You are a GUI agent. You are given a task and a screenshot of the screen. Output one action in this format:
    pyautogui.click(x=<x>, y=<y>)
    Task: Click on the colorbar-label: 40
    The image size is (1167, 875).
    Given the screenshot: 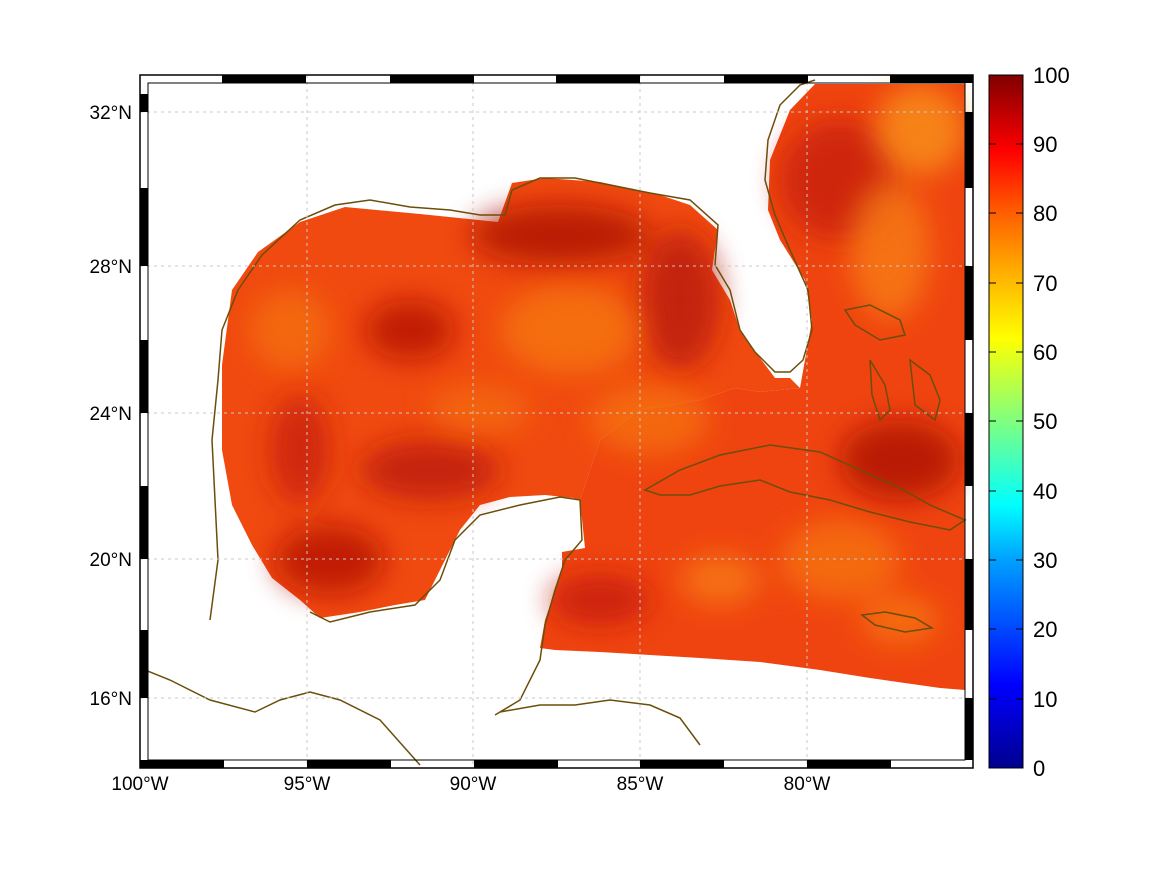 What is the action you would take?
    pyautogui.click(x=1045, y=491)
    